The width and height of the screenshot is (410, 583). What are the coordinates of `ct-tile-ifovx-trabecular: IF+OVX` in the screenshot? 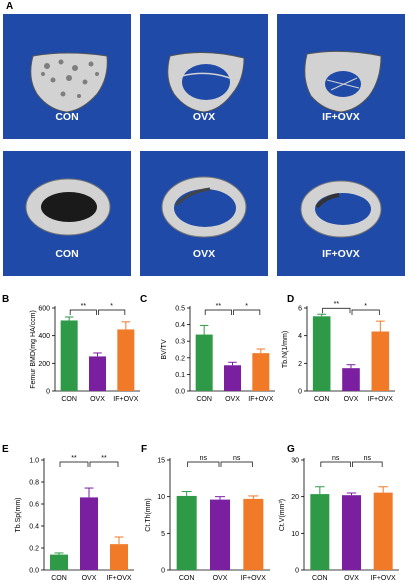 It's located at (341, 76).